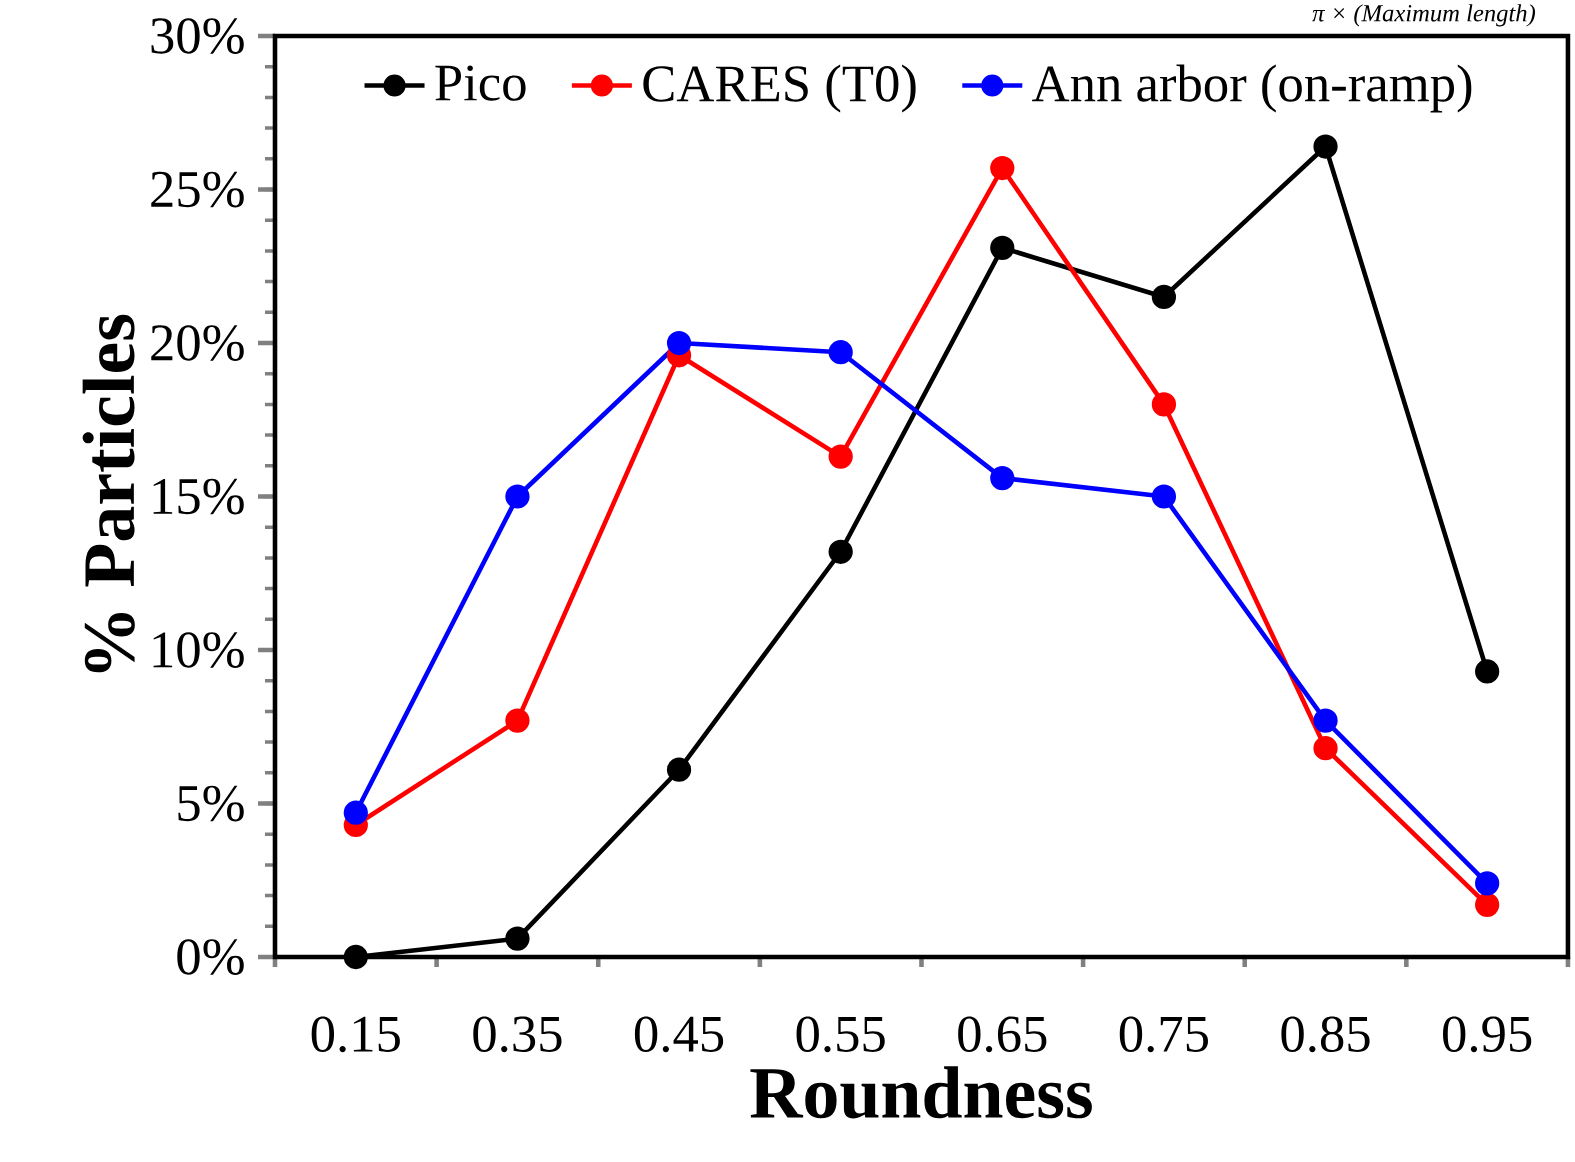 This screenshot has height=1162, width=1575. I want to click on x-tick-label: 0.35, so click(517, 1034).